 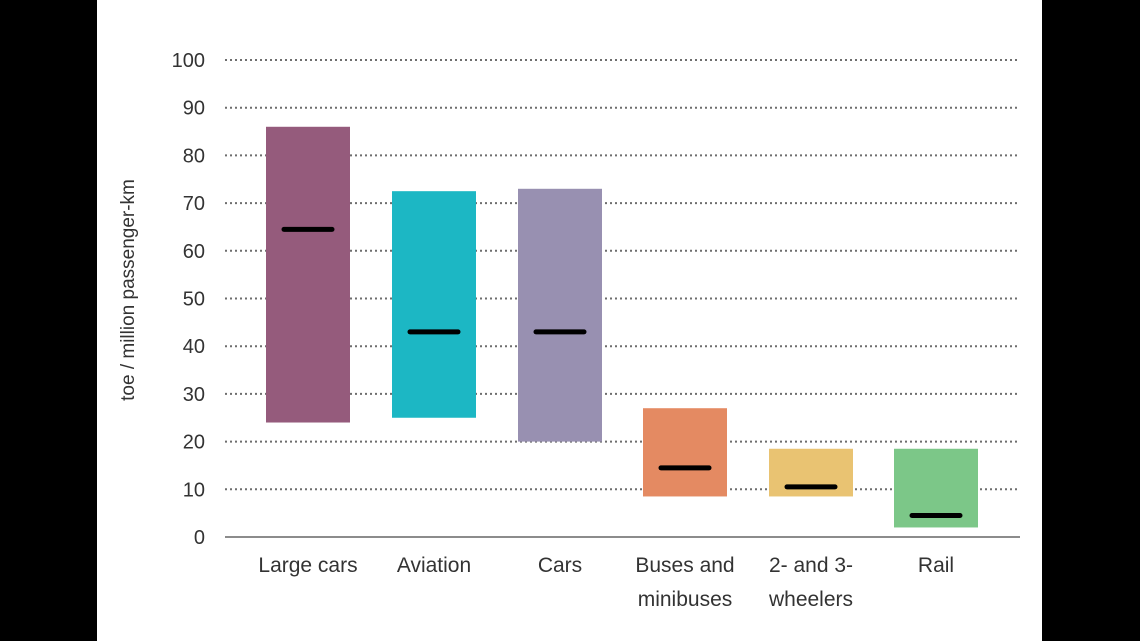 What do you see at coordinates (936, 565) in the screenshot?
I see `x-category-label: Rail` at bounding box center [936, 565].